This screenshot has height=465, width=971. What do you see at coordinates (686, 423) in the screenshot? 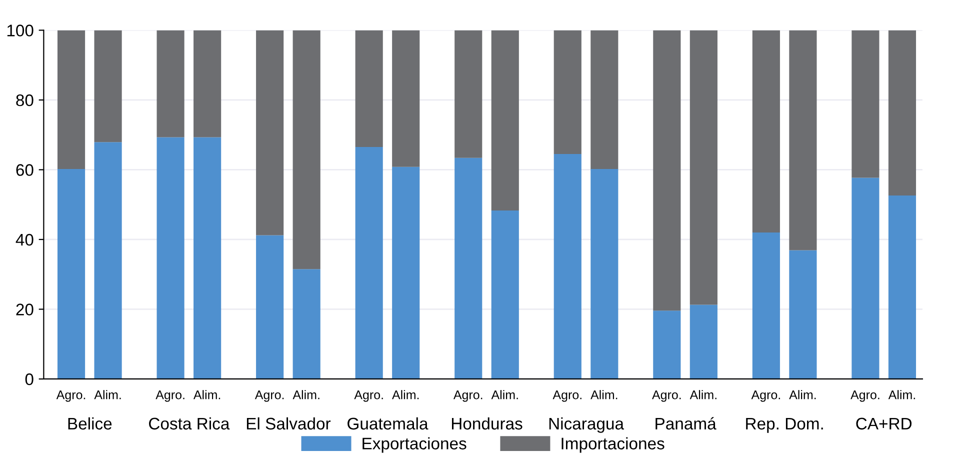
I see `text: Panamá` at bounding box center [686, 423].